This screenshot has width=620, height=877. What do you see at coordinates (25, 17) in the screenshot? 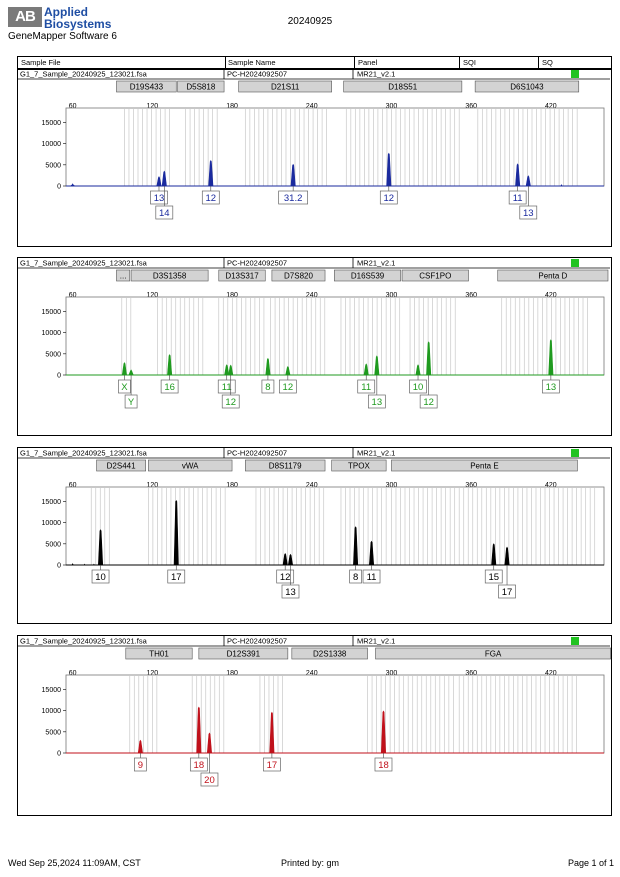
I see `brand-logo-mark: AB` at bounding box center [25, 17].